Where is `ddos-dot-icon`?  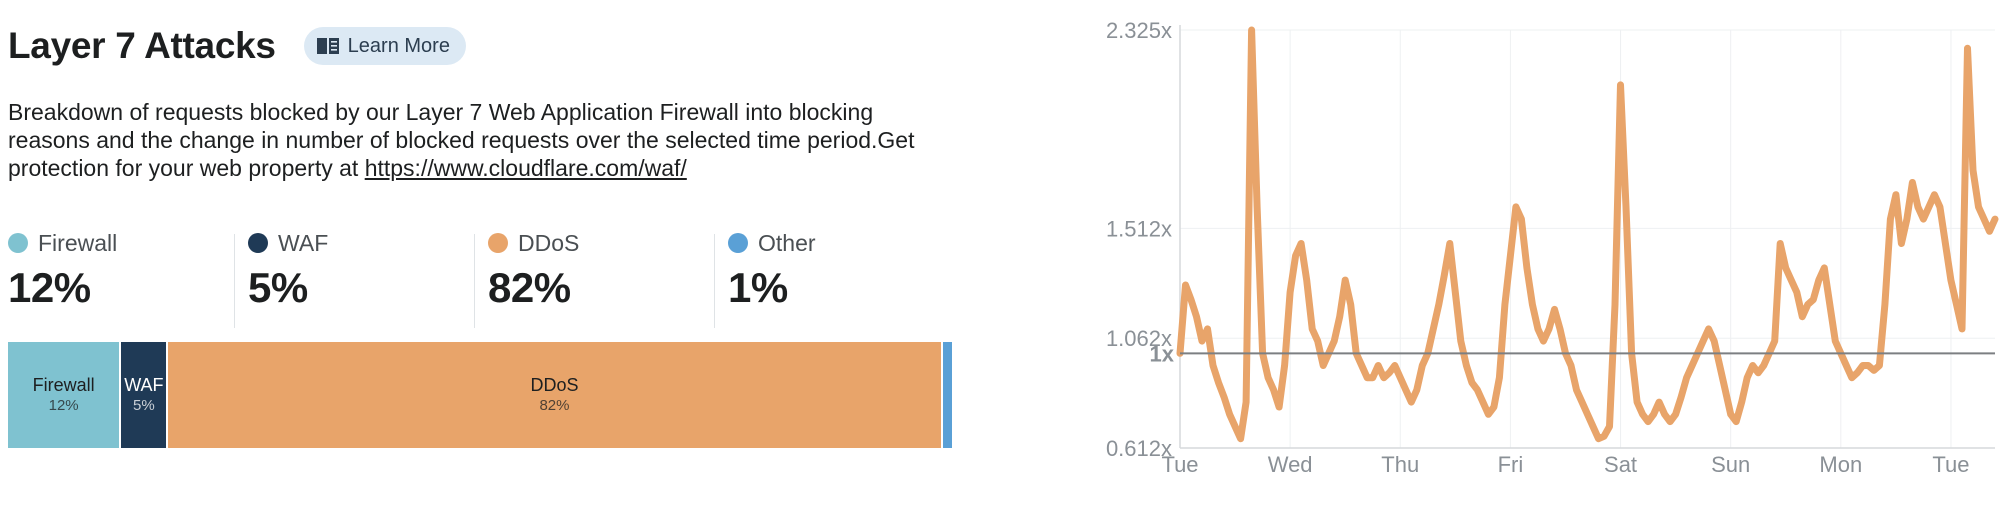
ddos-dot-icon is located at coordinates (498, 243).